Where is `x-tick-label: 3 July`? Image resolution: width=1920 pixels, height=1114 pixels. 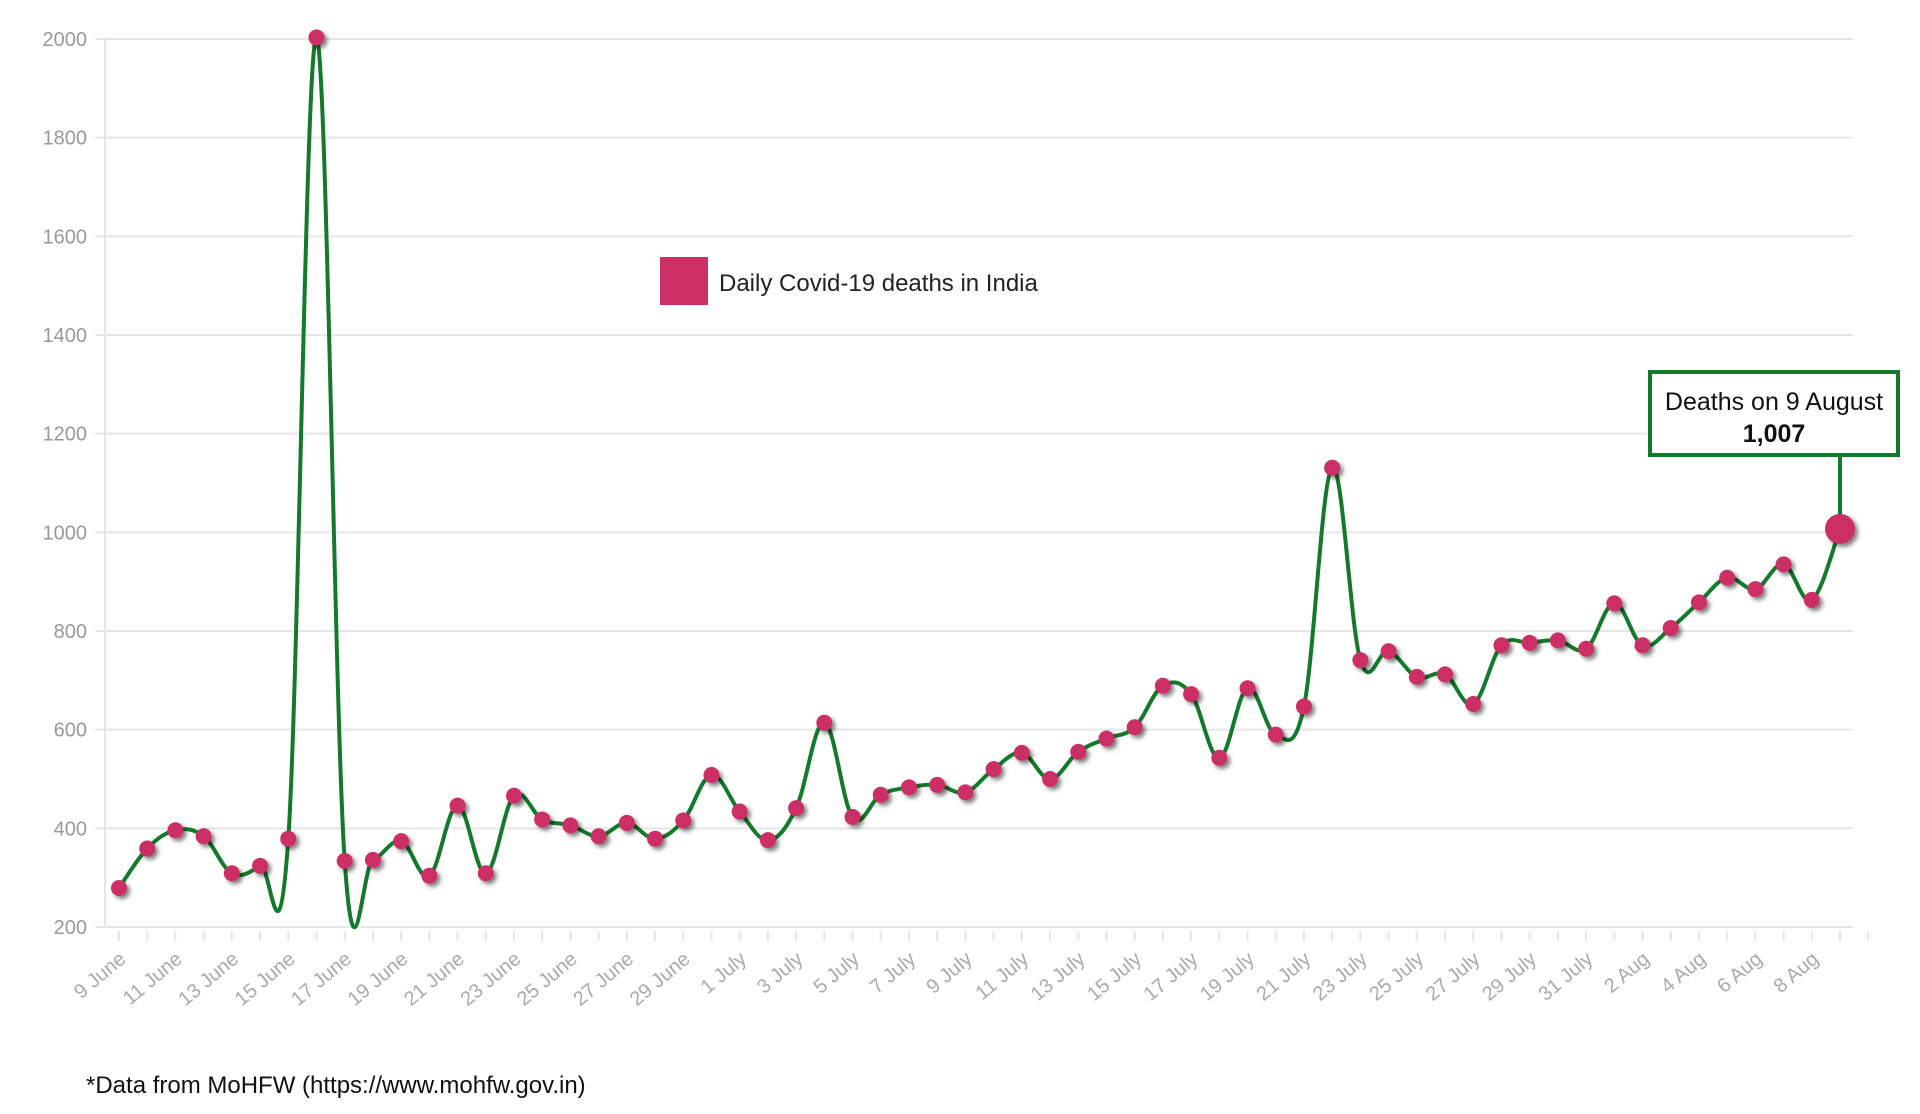 x-tick-label: 3 July is located at coordinates (780, 973).